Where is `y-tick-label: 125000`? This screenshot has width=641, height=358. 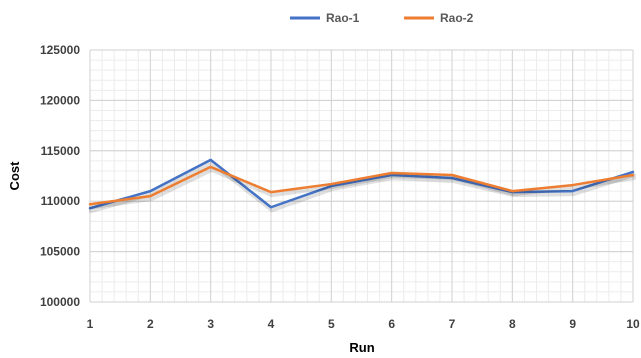
y-tick-label: 125000 is located at coordinates (60, 50).